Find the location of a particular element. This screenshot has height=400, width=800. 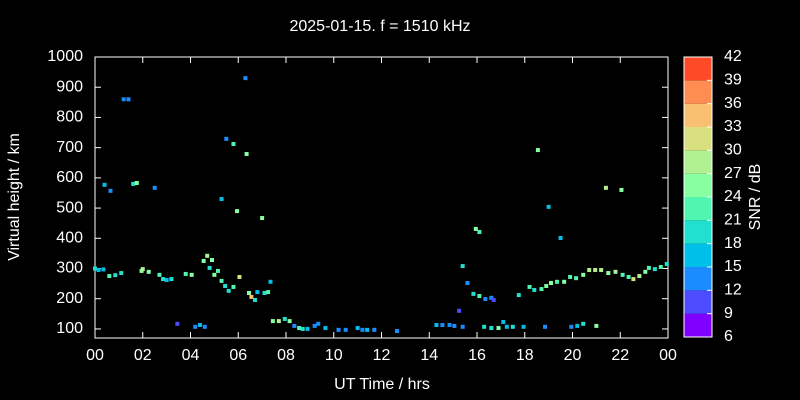

x-tick-label: 04 is located at coordinates (191, 355).